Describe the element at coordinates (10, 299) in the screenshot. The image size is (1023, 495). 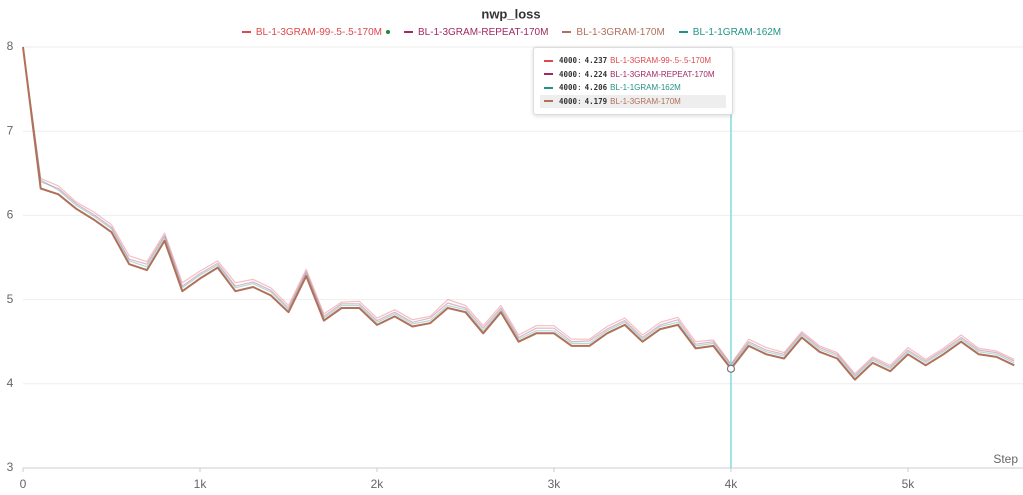
I see `y-tick-label: 5` at that location.